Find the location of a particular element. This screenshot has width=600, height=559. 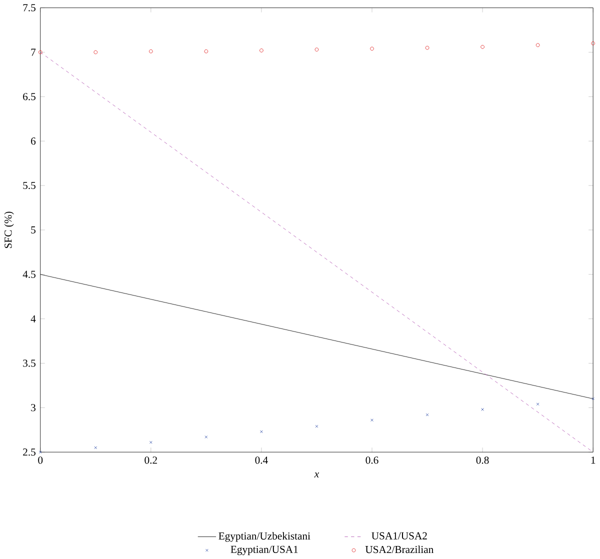

y-tick-label: 2.5 is located at coordinates (29, 452).